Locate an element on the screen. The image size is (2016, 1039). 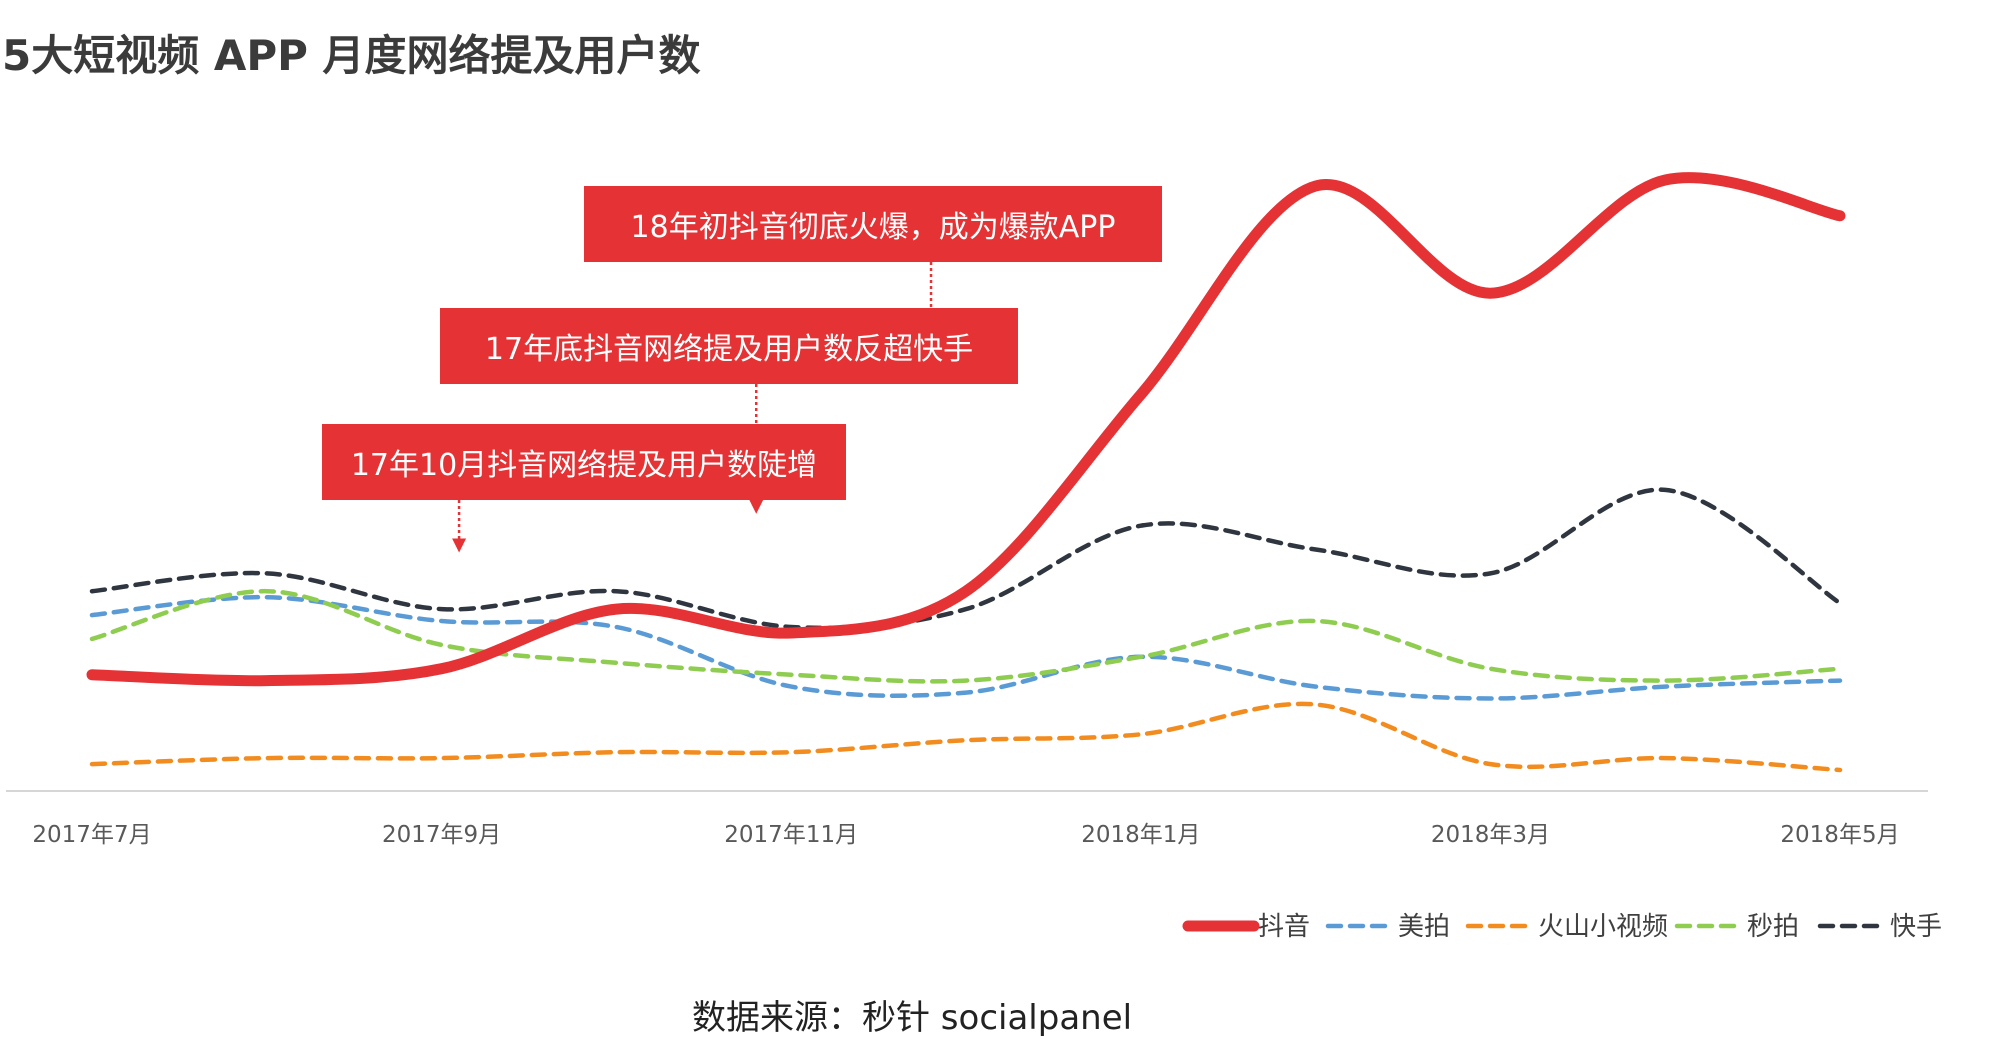
x-tick-label: 2018年1月 is located at coordinates (1140, 835).